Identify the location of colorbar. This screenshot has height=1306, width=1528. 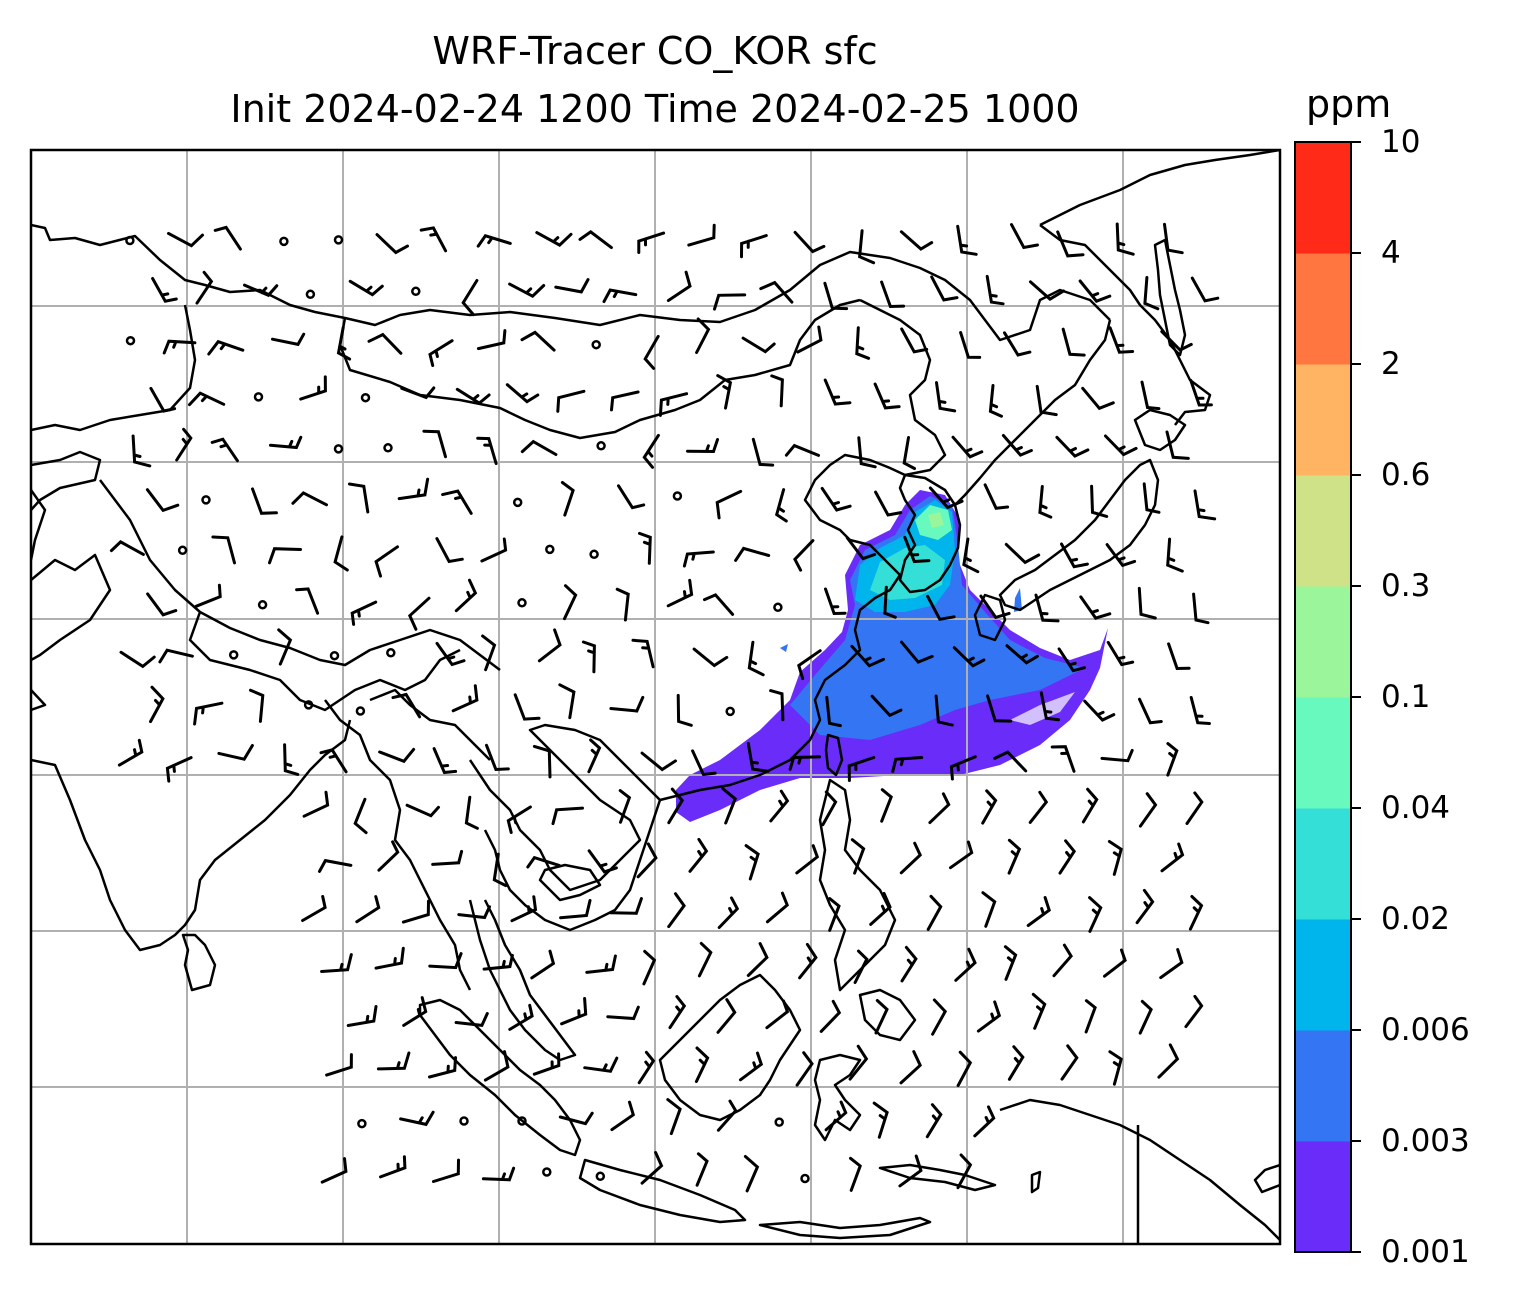
(1327, 697).